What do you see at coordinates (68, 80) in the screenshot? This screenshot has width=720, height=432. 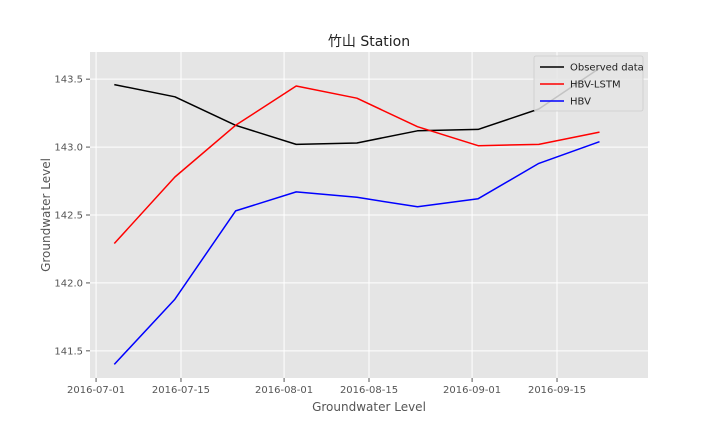 I see `y-tick-label: 143.5` at bounding box center [68, 80].